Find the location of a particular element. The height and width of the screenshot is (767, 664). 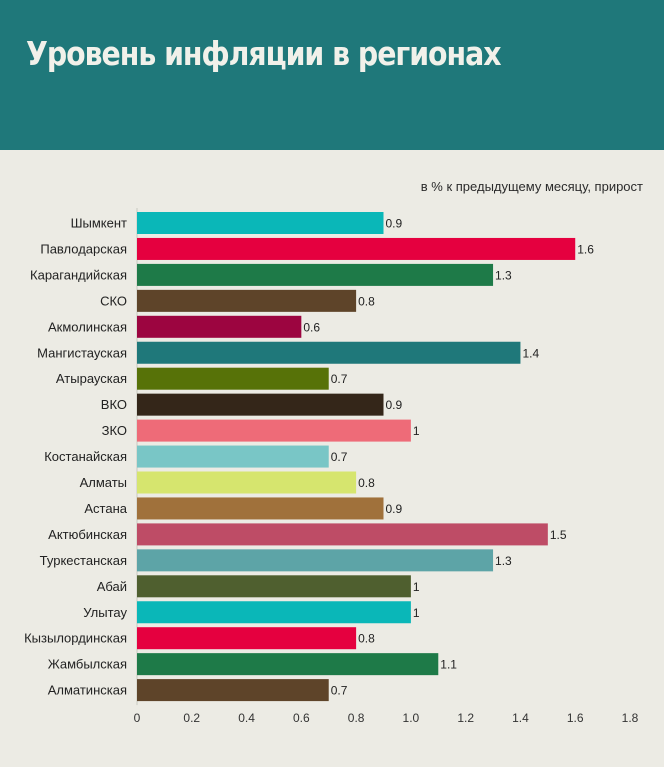

category-label: ВКО is located at coordinates (114, 404).